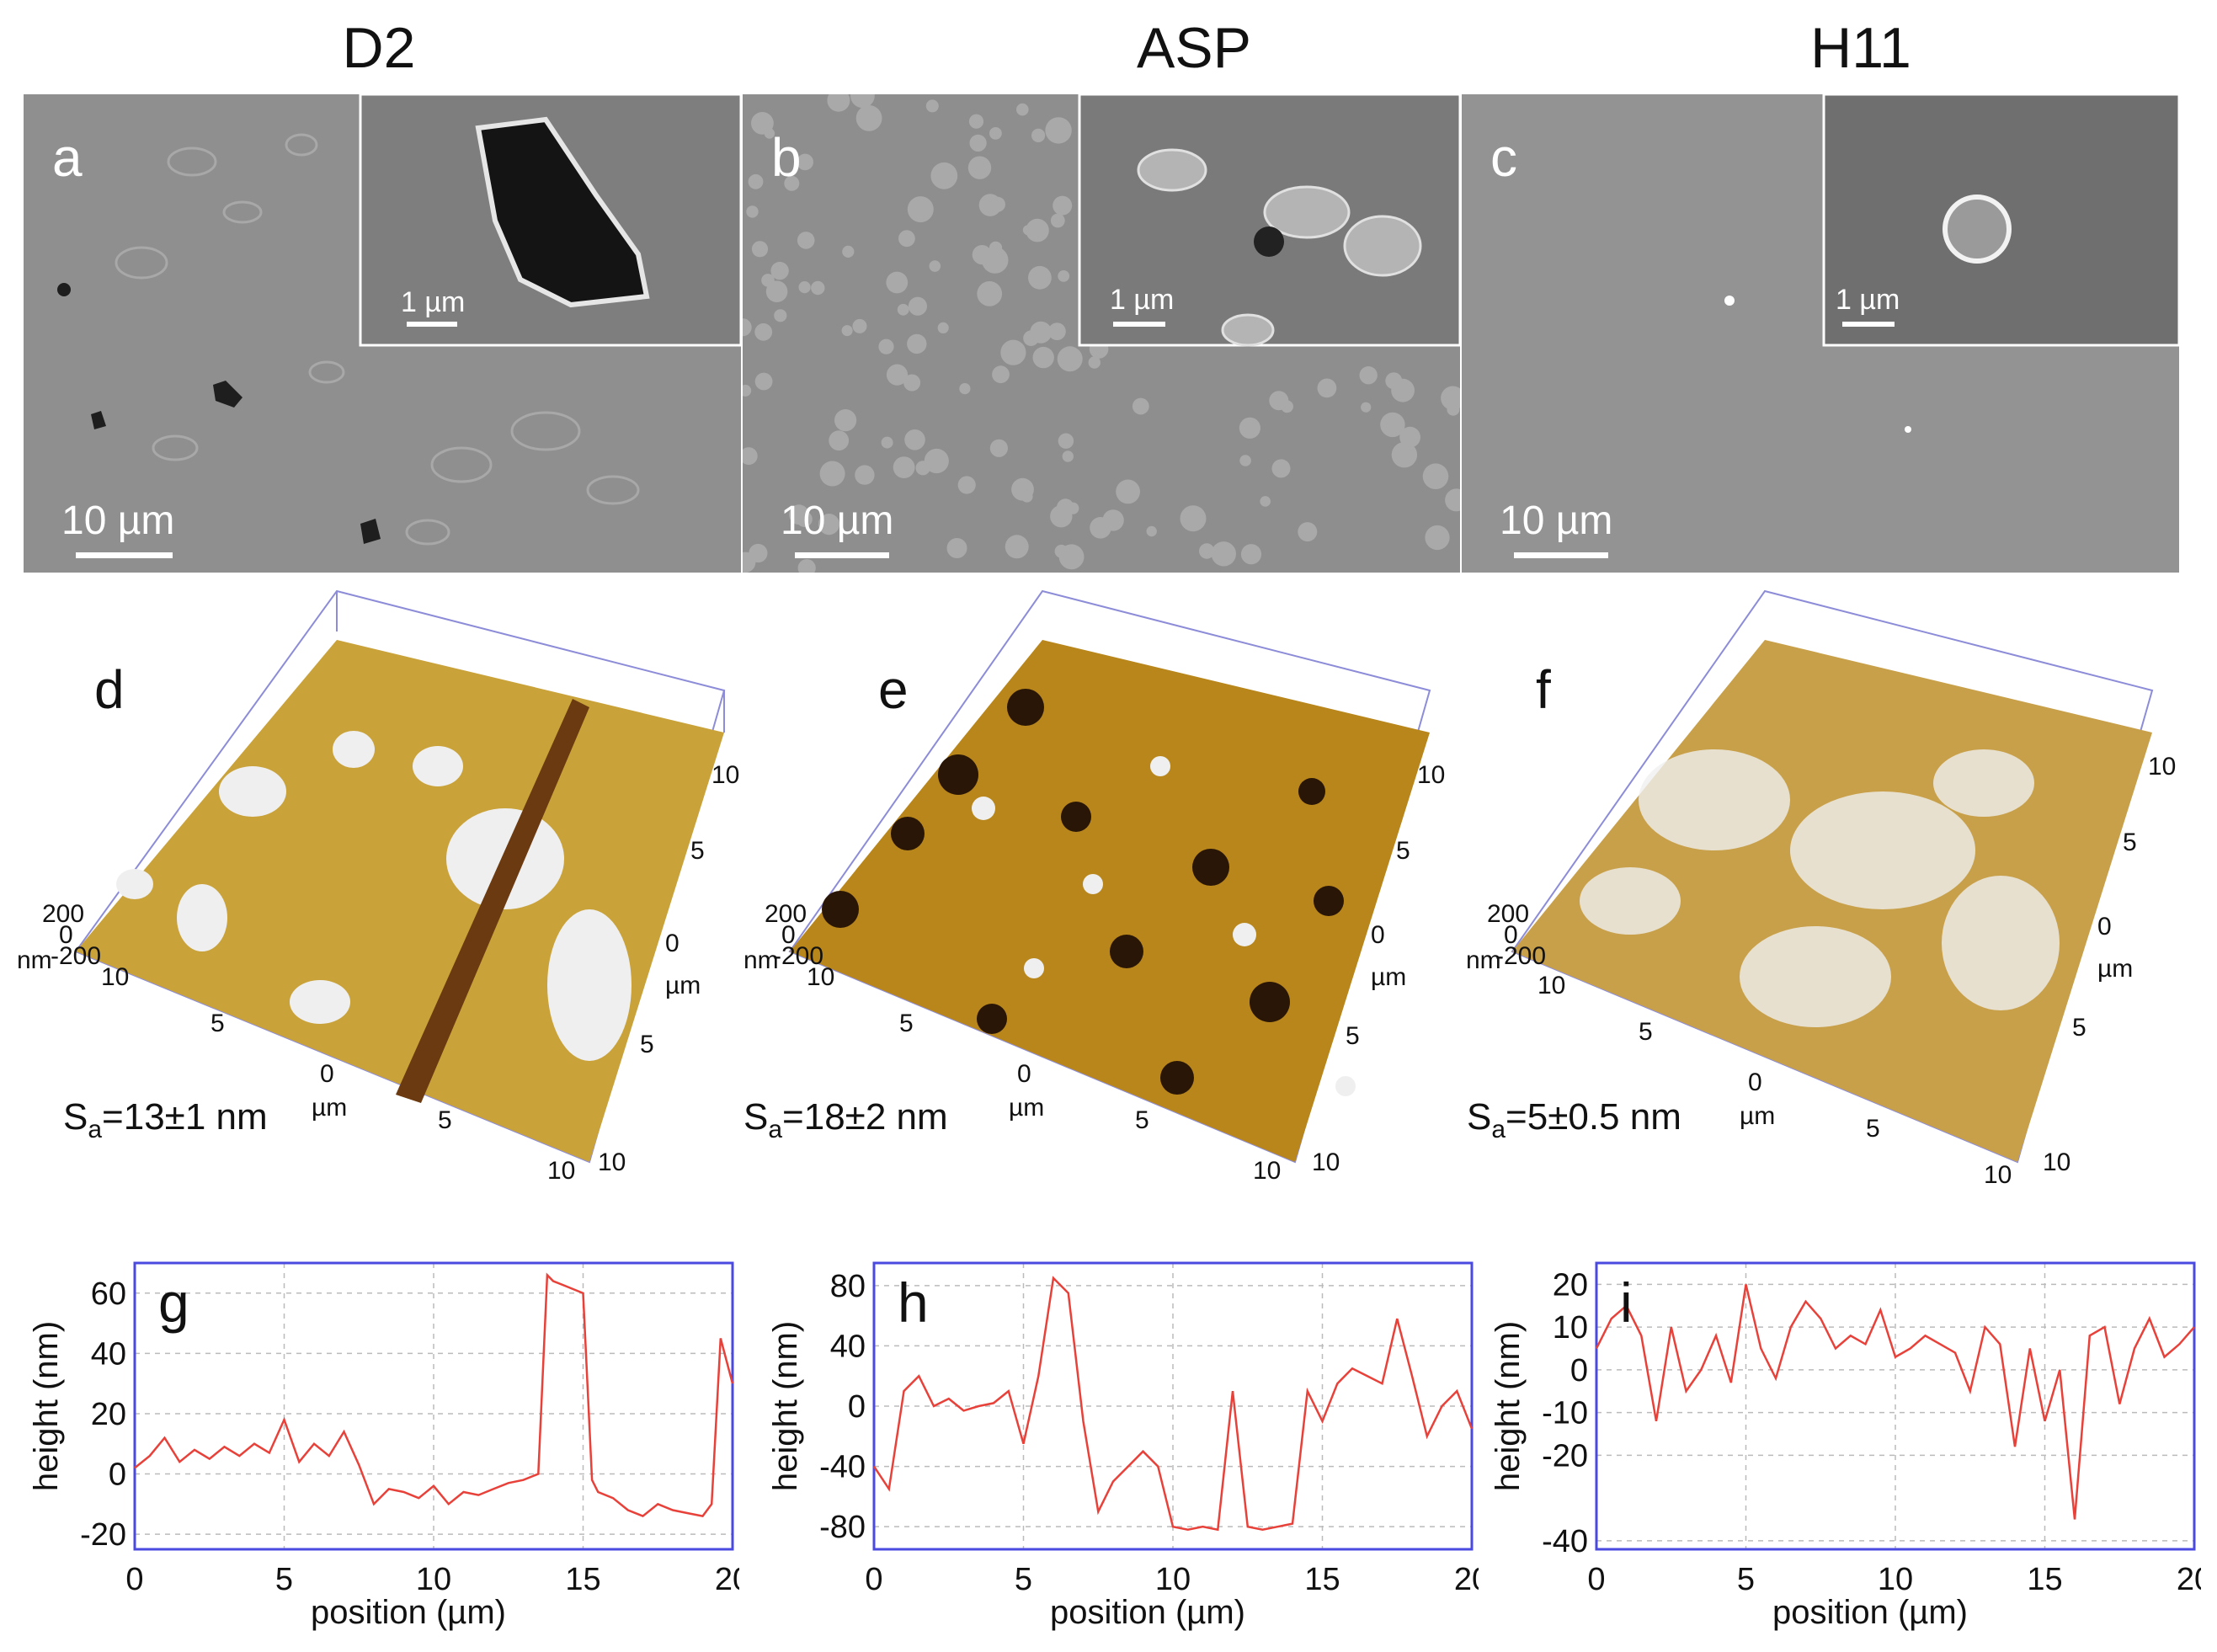  I want to click on panel-letter-b: b, so click(786, 157).